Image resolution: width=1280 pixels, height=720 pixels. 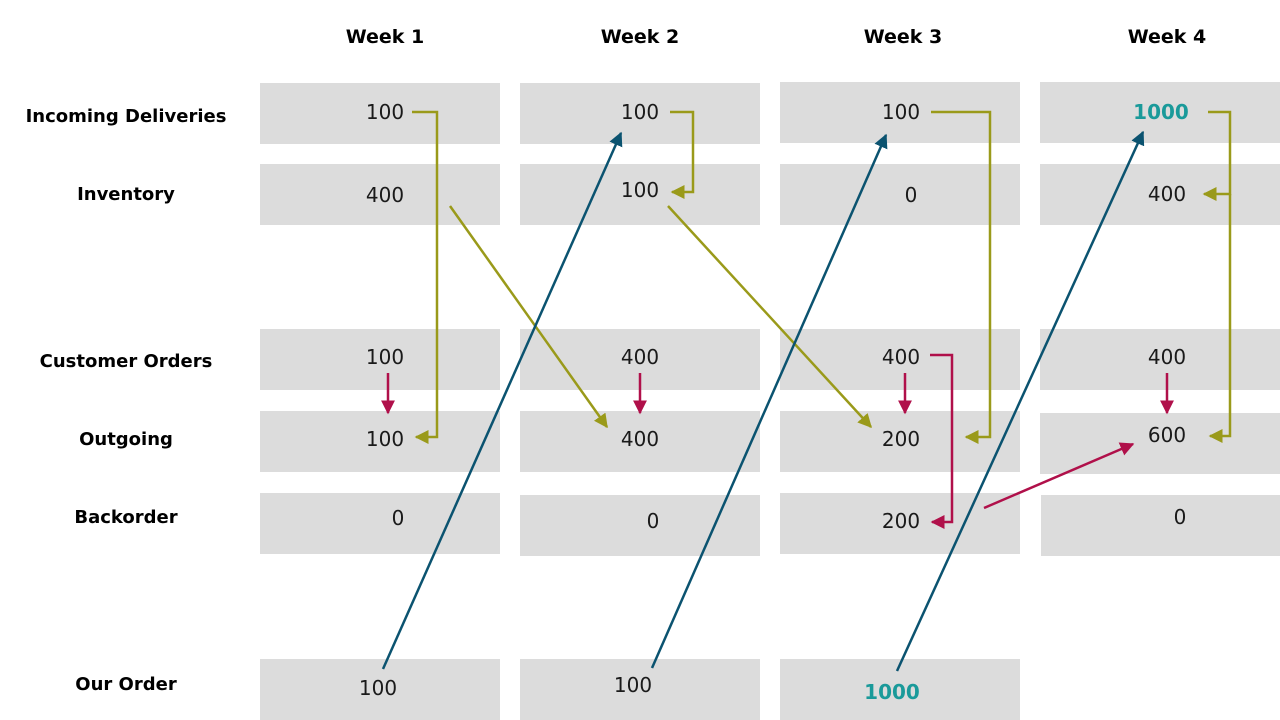 I want to click on row-label-inventory: Inventory, so click(x=126, y=194).